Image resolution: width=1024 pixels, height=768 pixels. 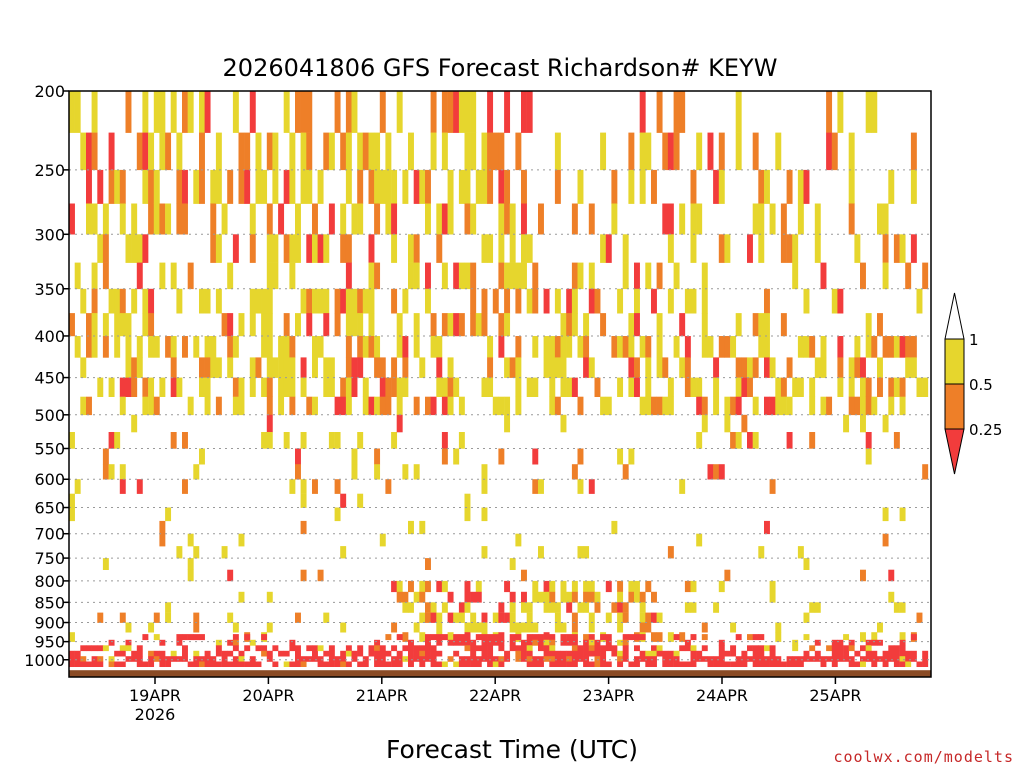 What do you see at coordinates (835, 695) in the screenshot?
I see `x-tick-label: 25APR` at bounding box center [835, 695].